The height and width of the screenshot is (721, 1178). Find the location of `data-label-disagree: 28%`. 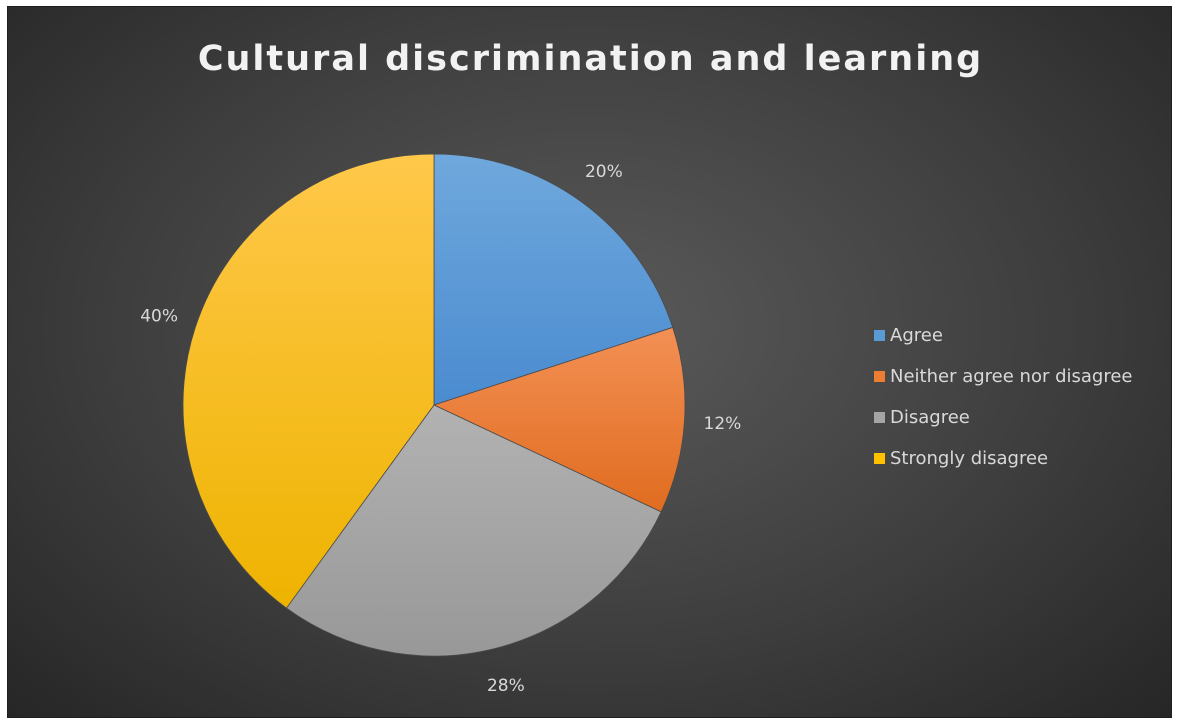

data-label-disagree: 28% is located at coordinates (506, 686).